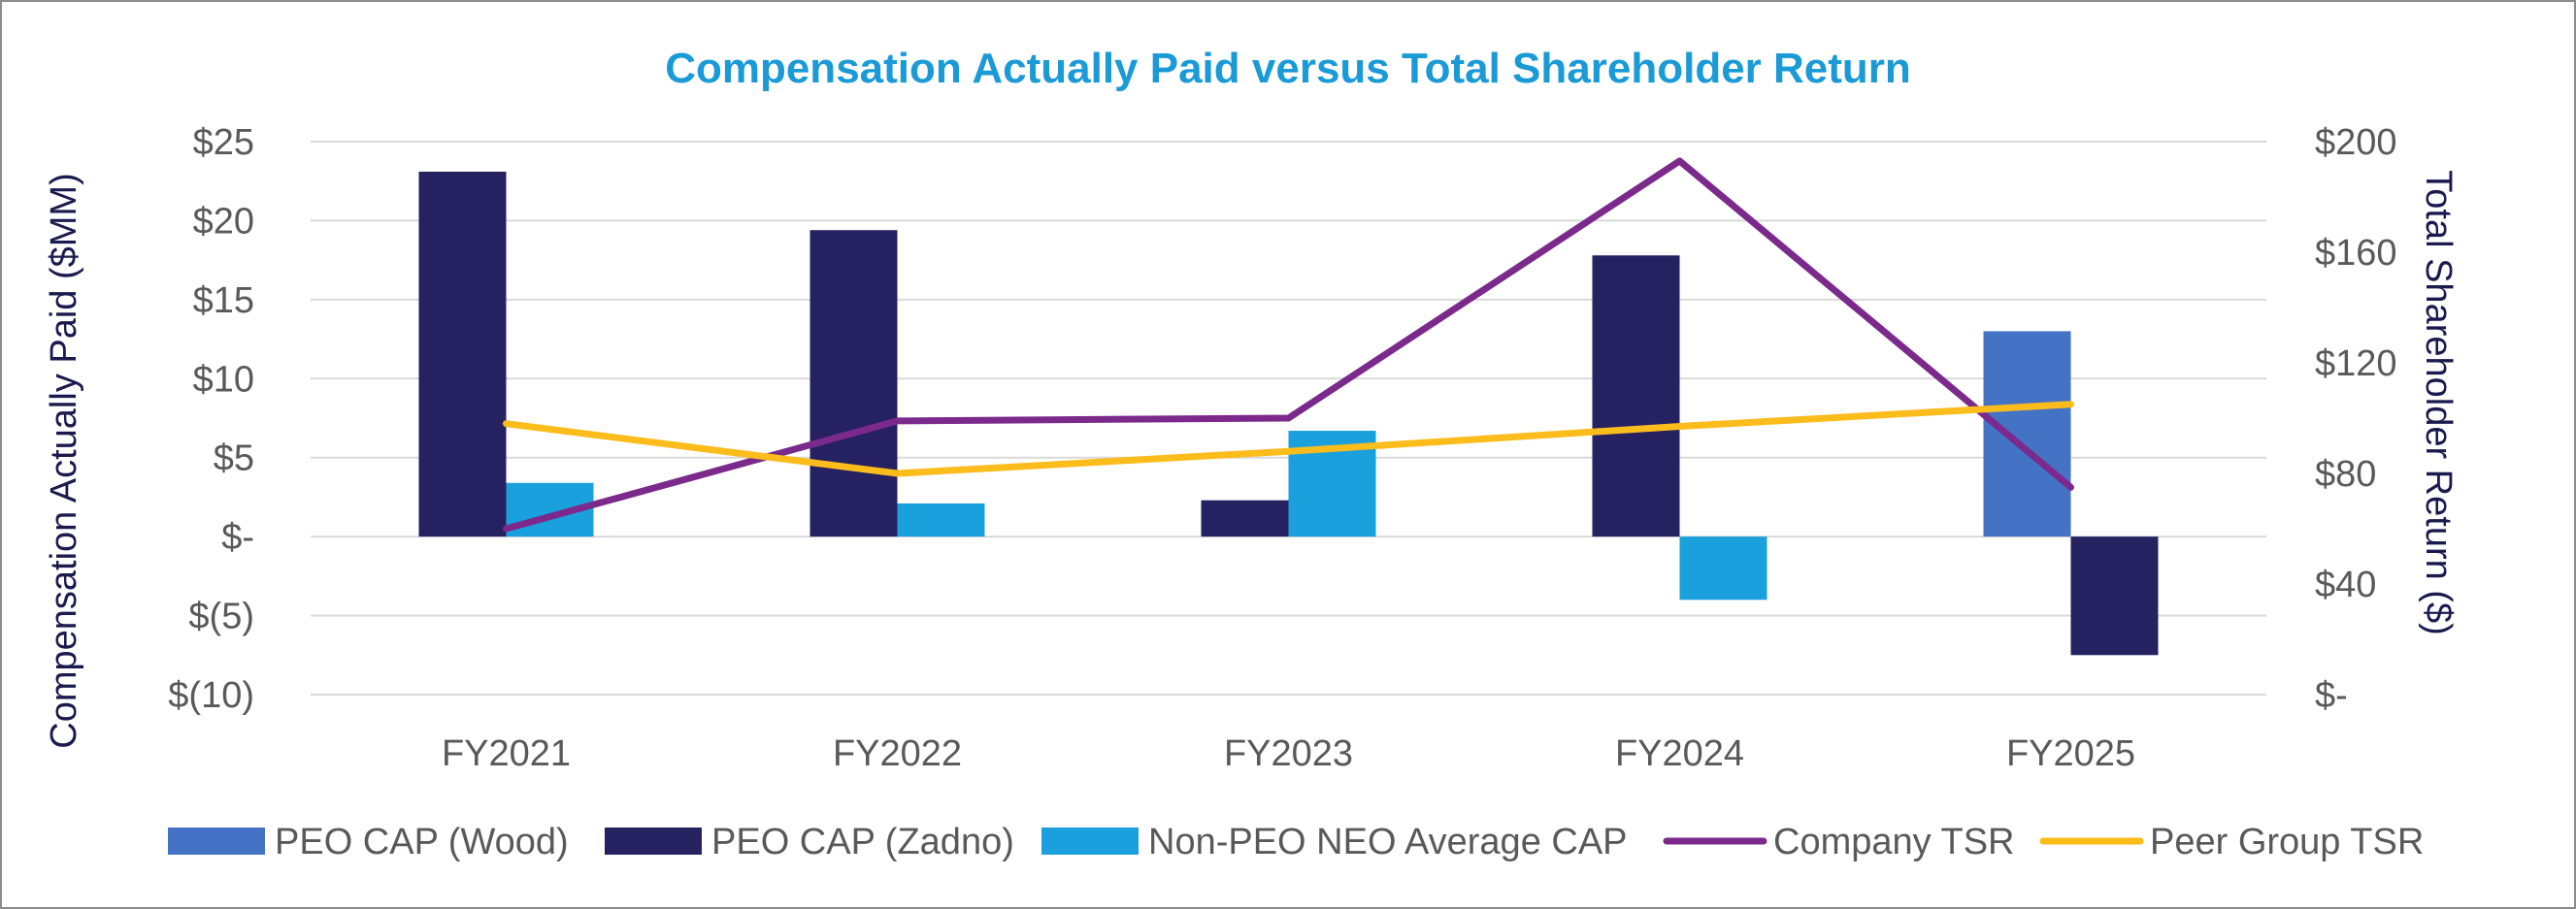 Image resolution: width=2576 pixels, height=909 pixels. I want to click on y-axis-right-title: Total Shareholder Return ($), so click(2438, 402).